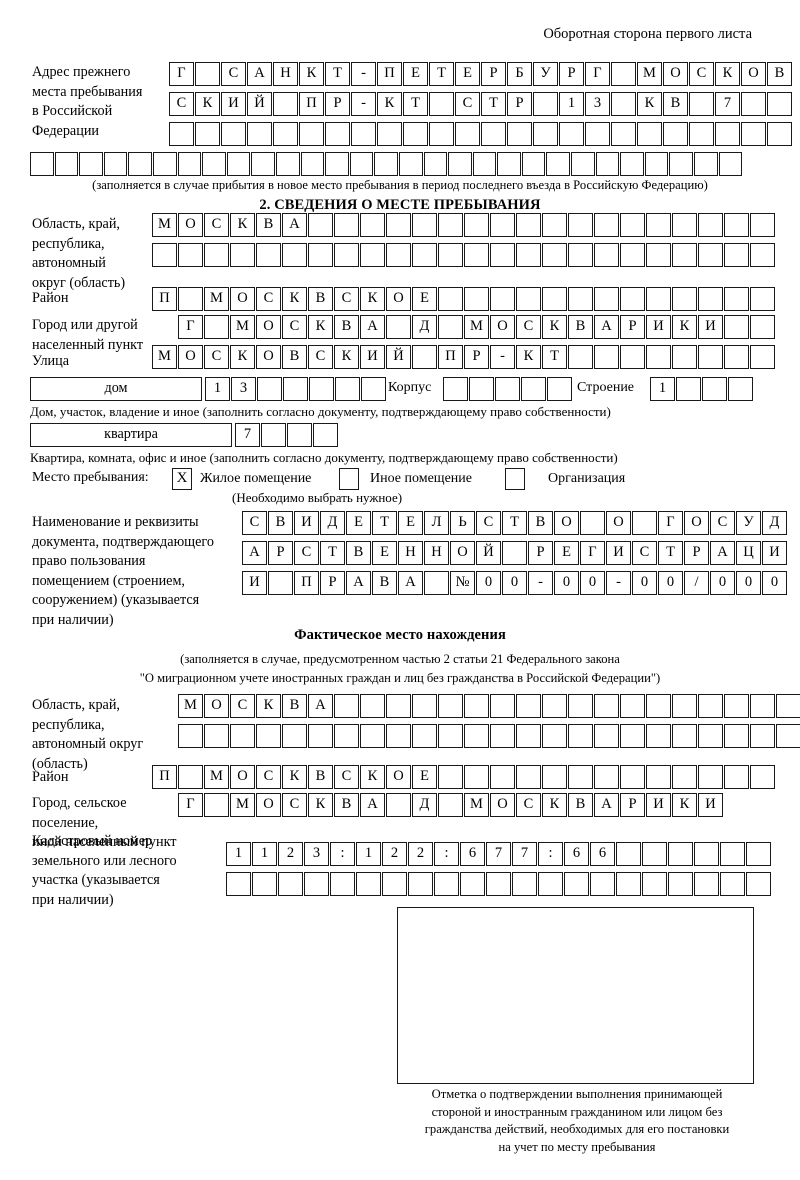 Image resolution: width=800 pixels, height=1180 pixels. What do you see at coordinates (748, 553) in the screenshot?
I see `char-cell: Ц` at bounding box center [748, 553].